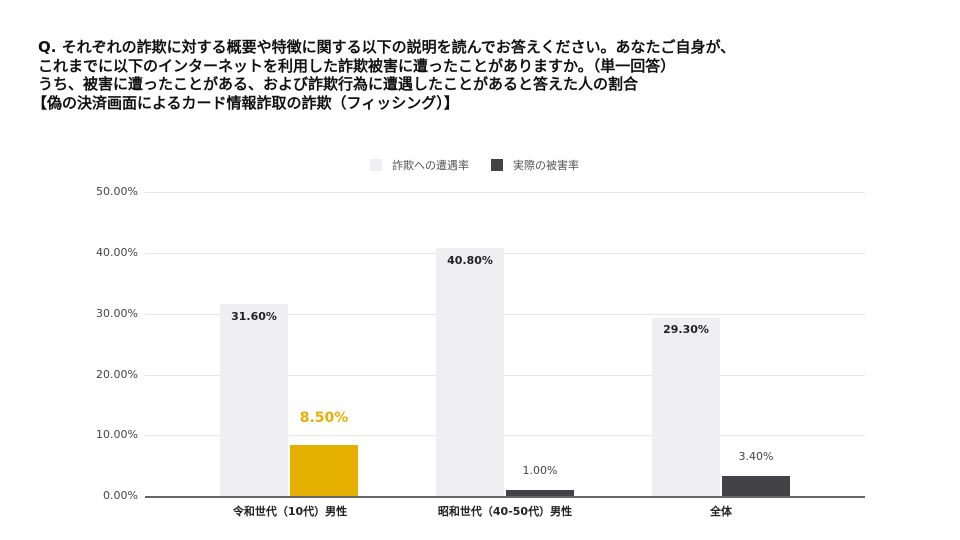 The height and width of the screenshot is (540, 960). I want to click on legend-item-damage: 実際の被害率, so click(535, 165).